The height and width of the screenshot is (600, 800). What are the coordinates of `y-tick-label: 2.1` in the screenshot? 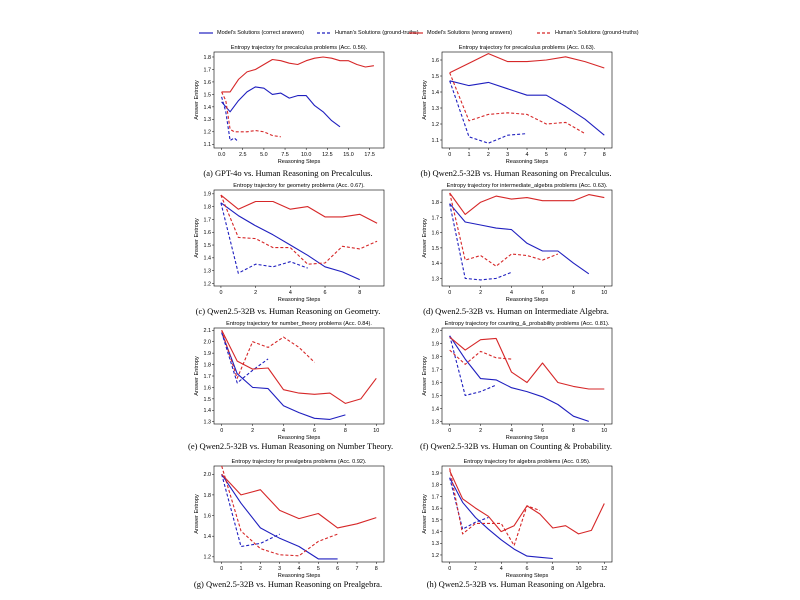 It's located at (208, 331).